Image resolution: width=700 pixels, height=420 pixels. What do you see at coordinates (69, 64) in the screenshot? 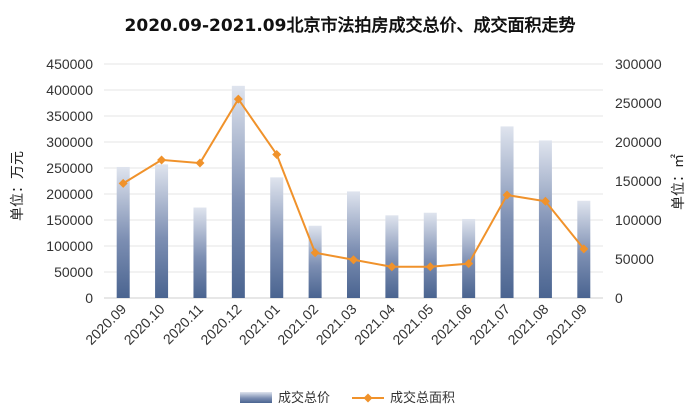
I see `left-tick-label: 450000` at bounding box center [69, 64].